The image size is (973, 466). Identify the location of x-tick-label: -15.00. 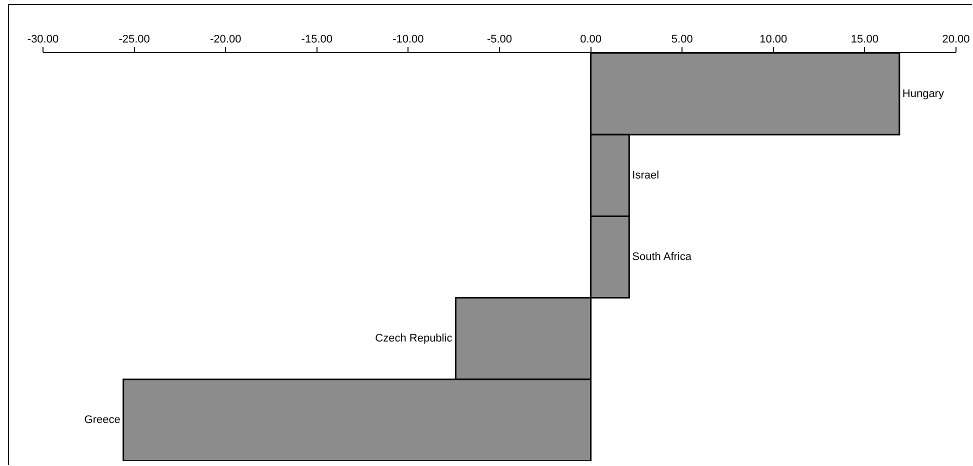
(316, 40).